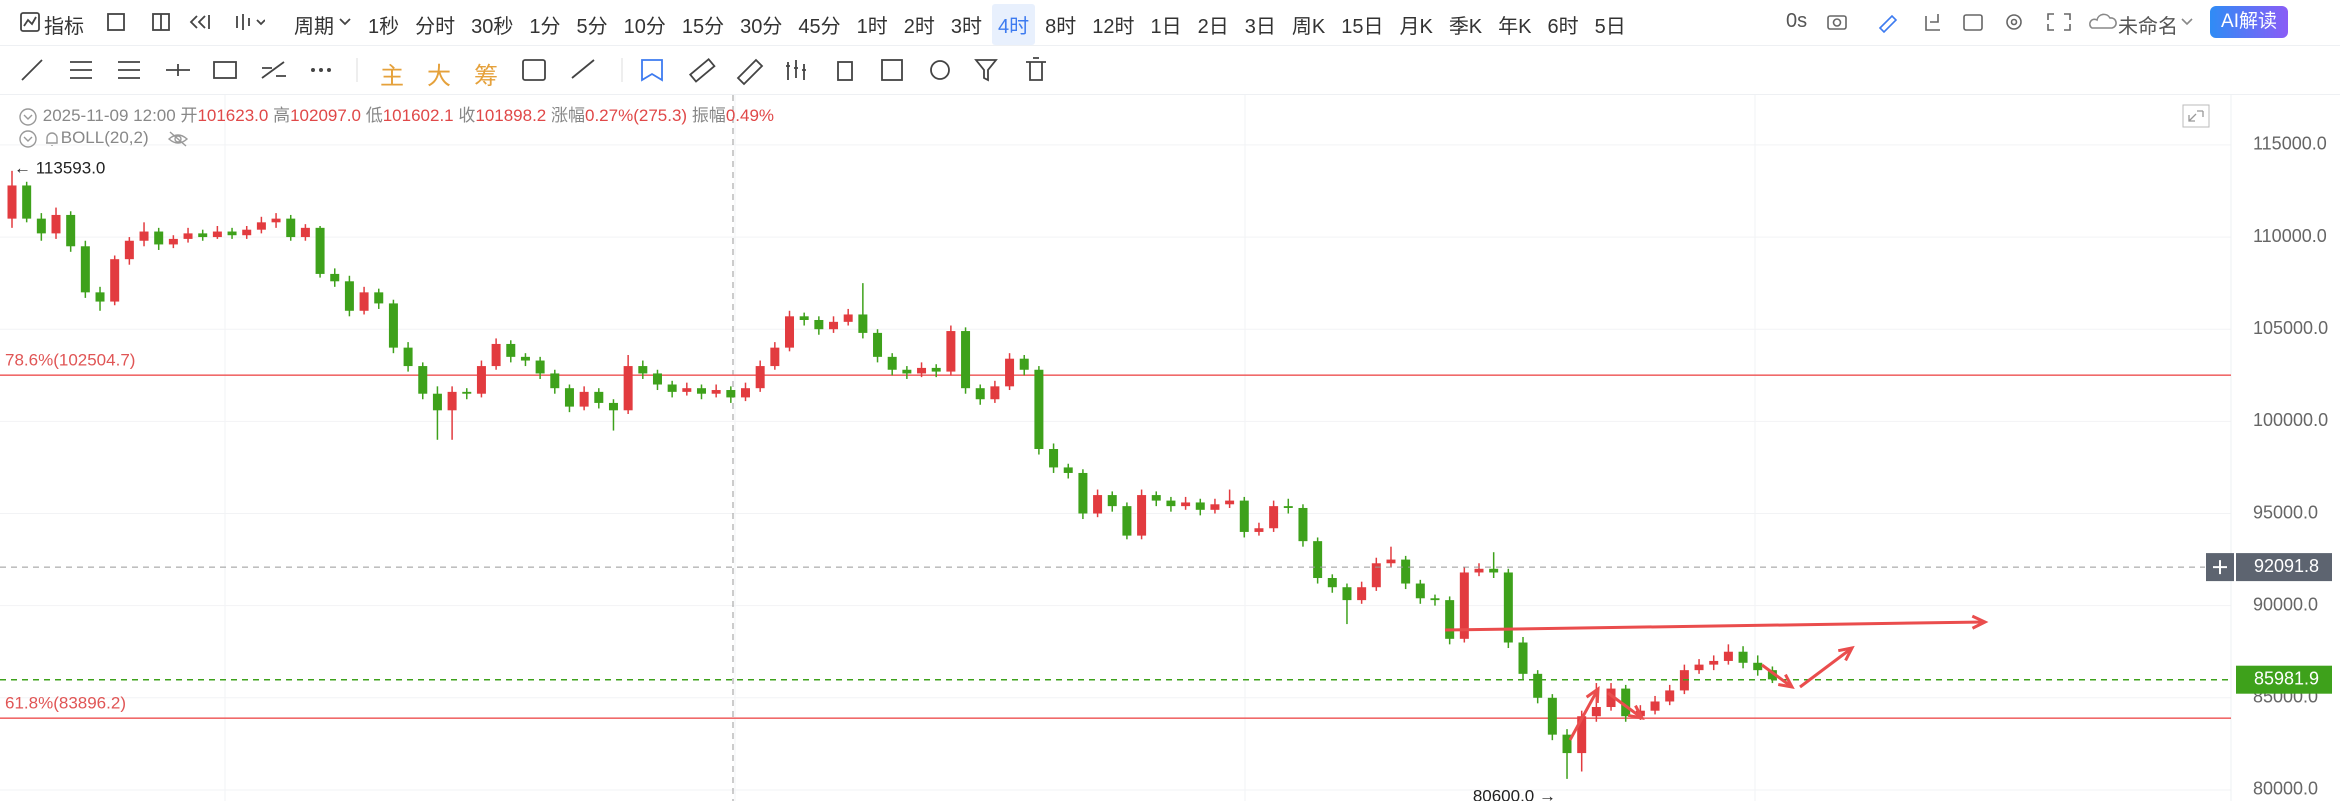  What do you see at coordinates (384, 27) in the screenshot?
I see `period-option: 1秒` at bounding box center [384, 27].